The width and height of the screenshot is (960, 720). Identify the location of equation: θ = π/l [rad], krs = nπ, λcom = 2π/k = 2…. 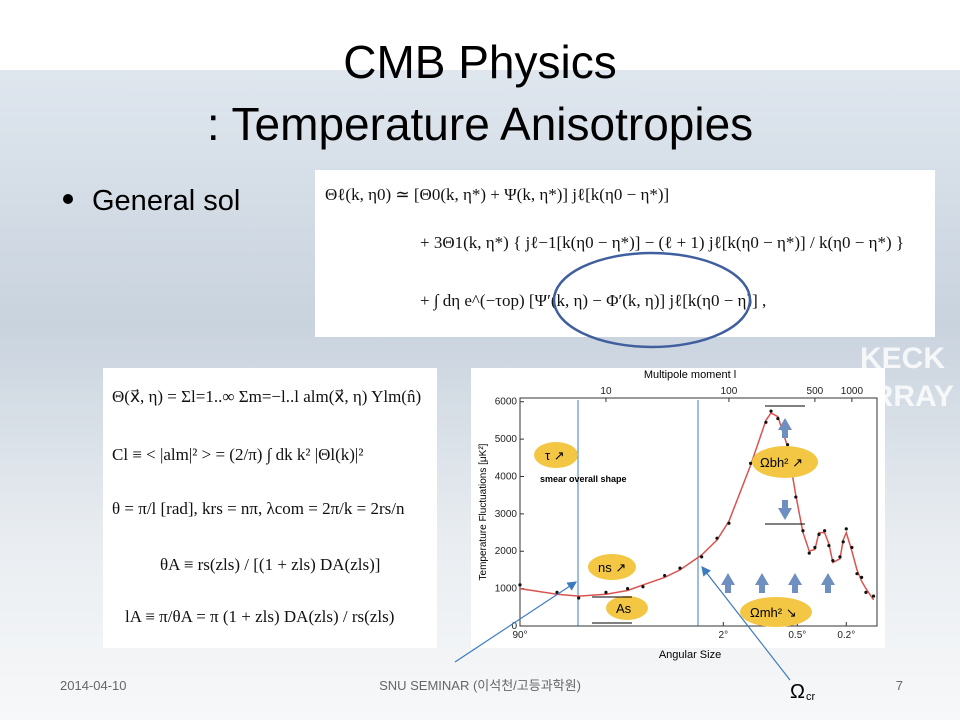
(258, 508).